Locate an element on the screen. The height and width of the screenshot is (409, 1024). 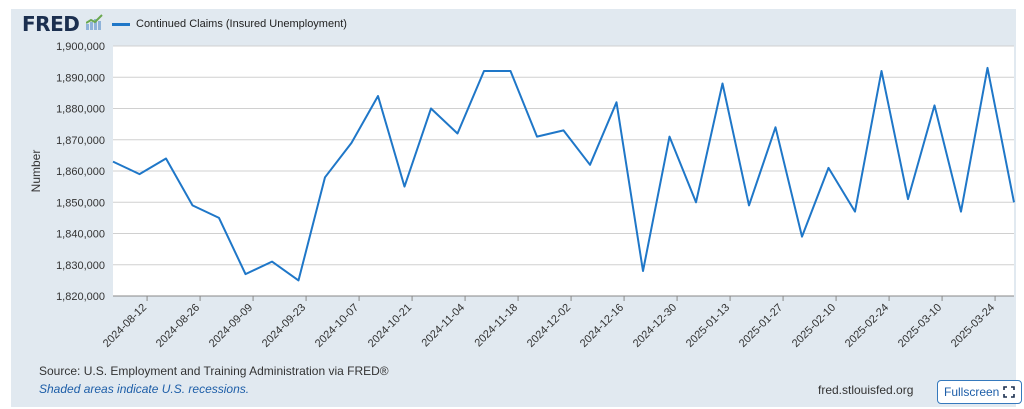
expand-icon is located at coordinates (1009, 392).